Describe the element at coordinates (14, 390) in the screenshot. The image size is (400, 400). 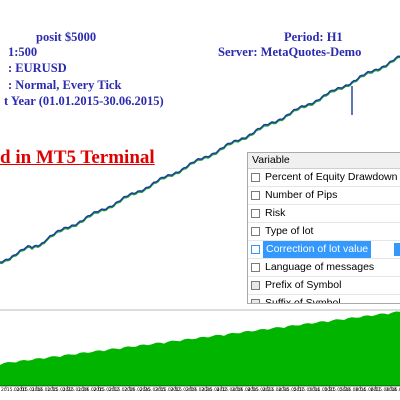
I see `x-tick-label: 2015.01.01` at that location.